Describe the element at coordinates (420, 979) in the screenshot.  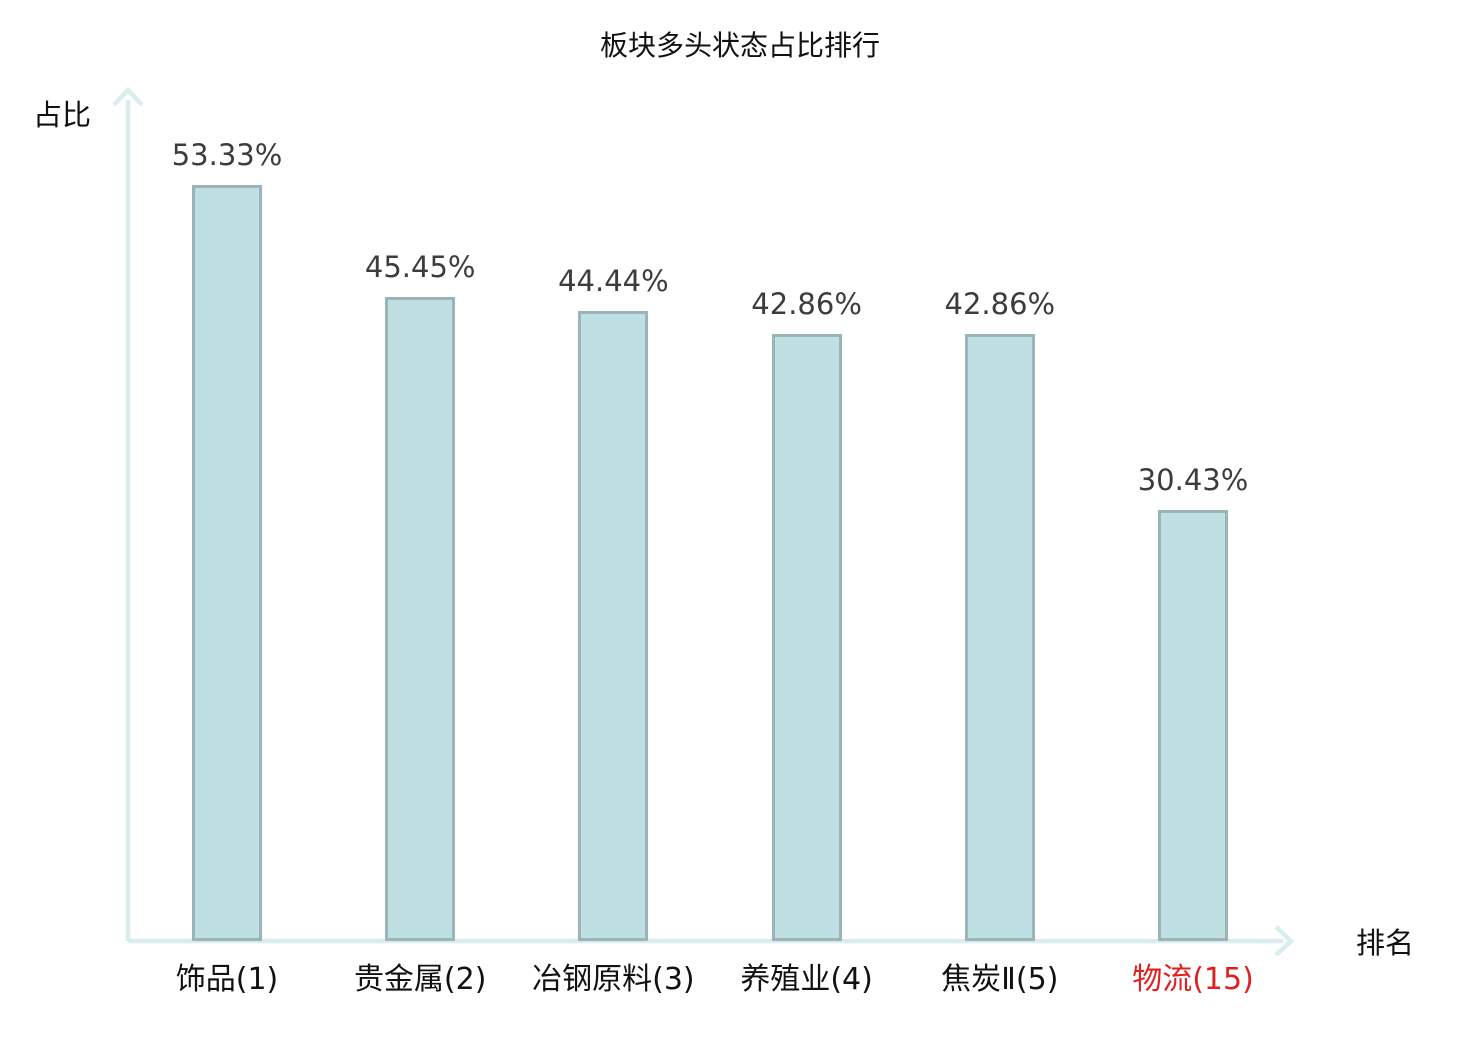
I see `bar-category-label: 贵金属(2)` at that location.